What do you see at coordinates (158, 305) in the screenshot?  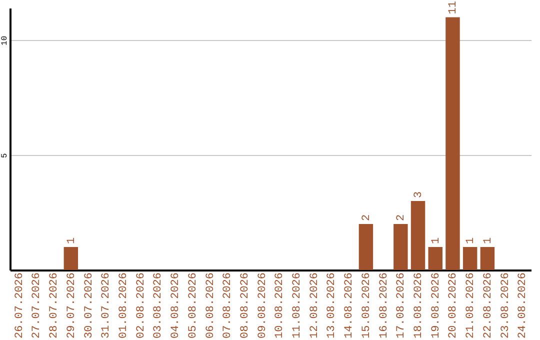 I see `x-tick-label: 03.08.2026` at bounding box center [158, 305].